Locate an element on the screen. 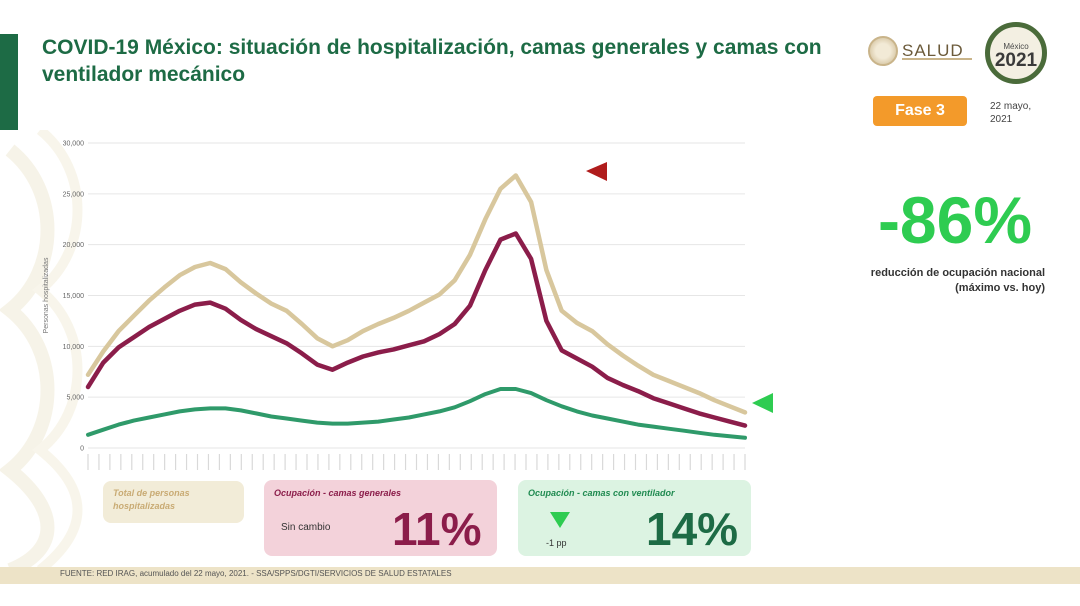 The height and width of the screenshot is (606, 1080). legend-box-total: Total de personas hospitalizadas is located at coordinates (173, 502).